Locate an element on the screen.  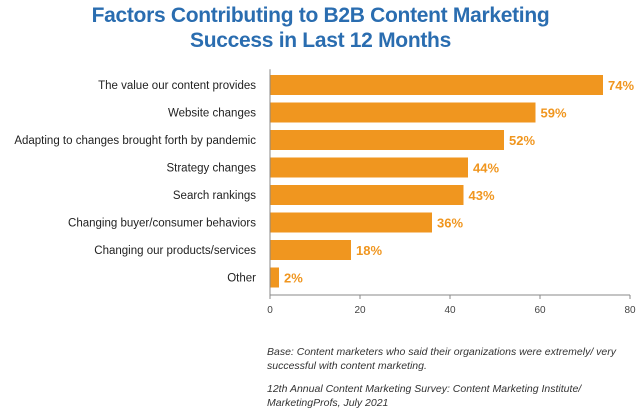
data-label: 2% is located at coordinates (293, 278).